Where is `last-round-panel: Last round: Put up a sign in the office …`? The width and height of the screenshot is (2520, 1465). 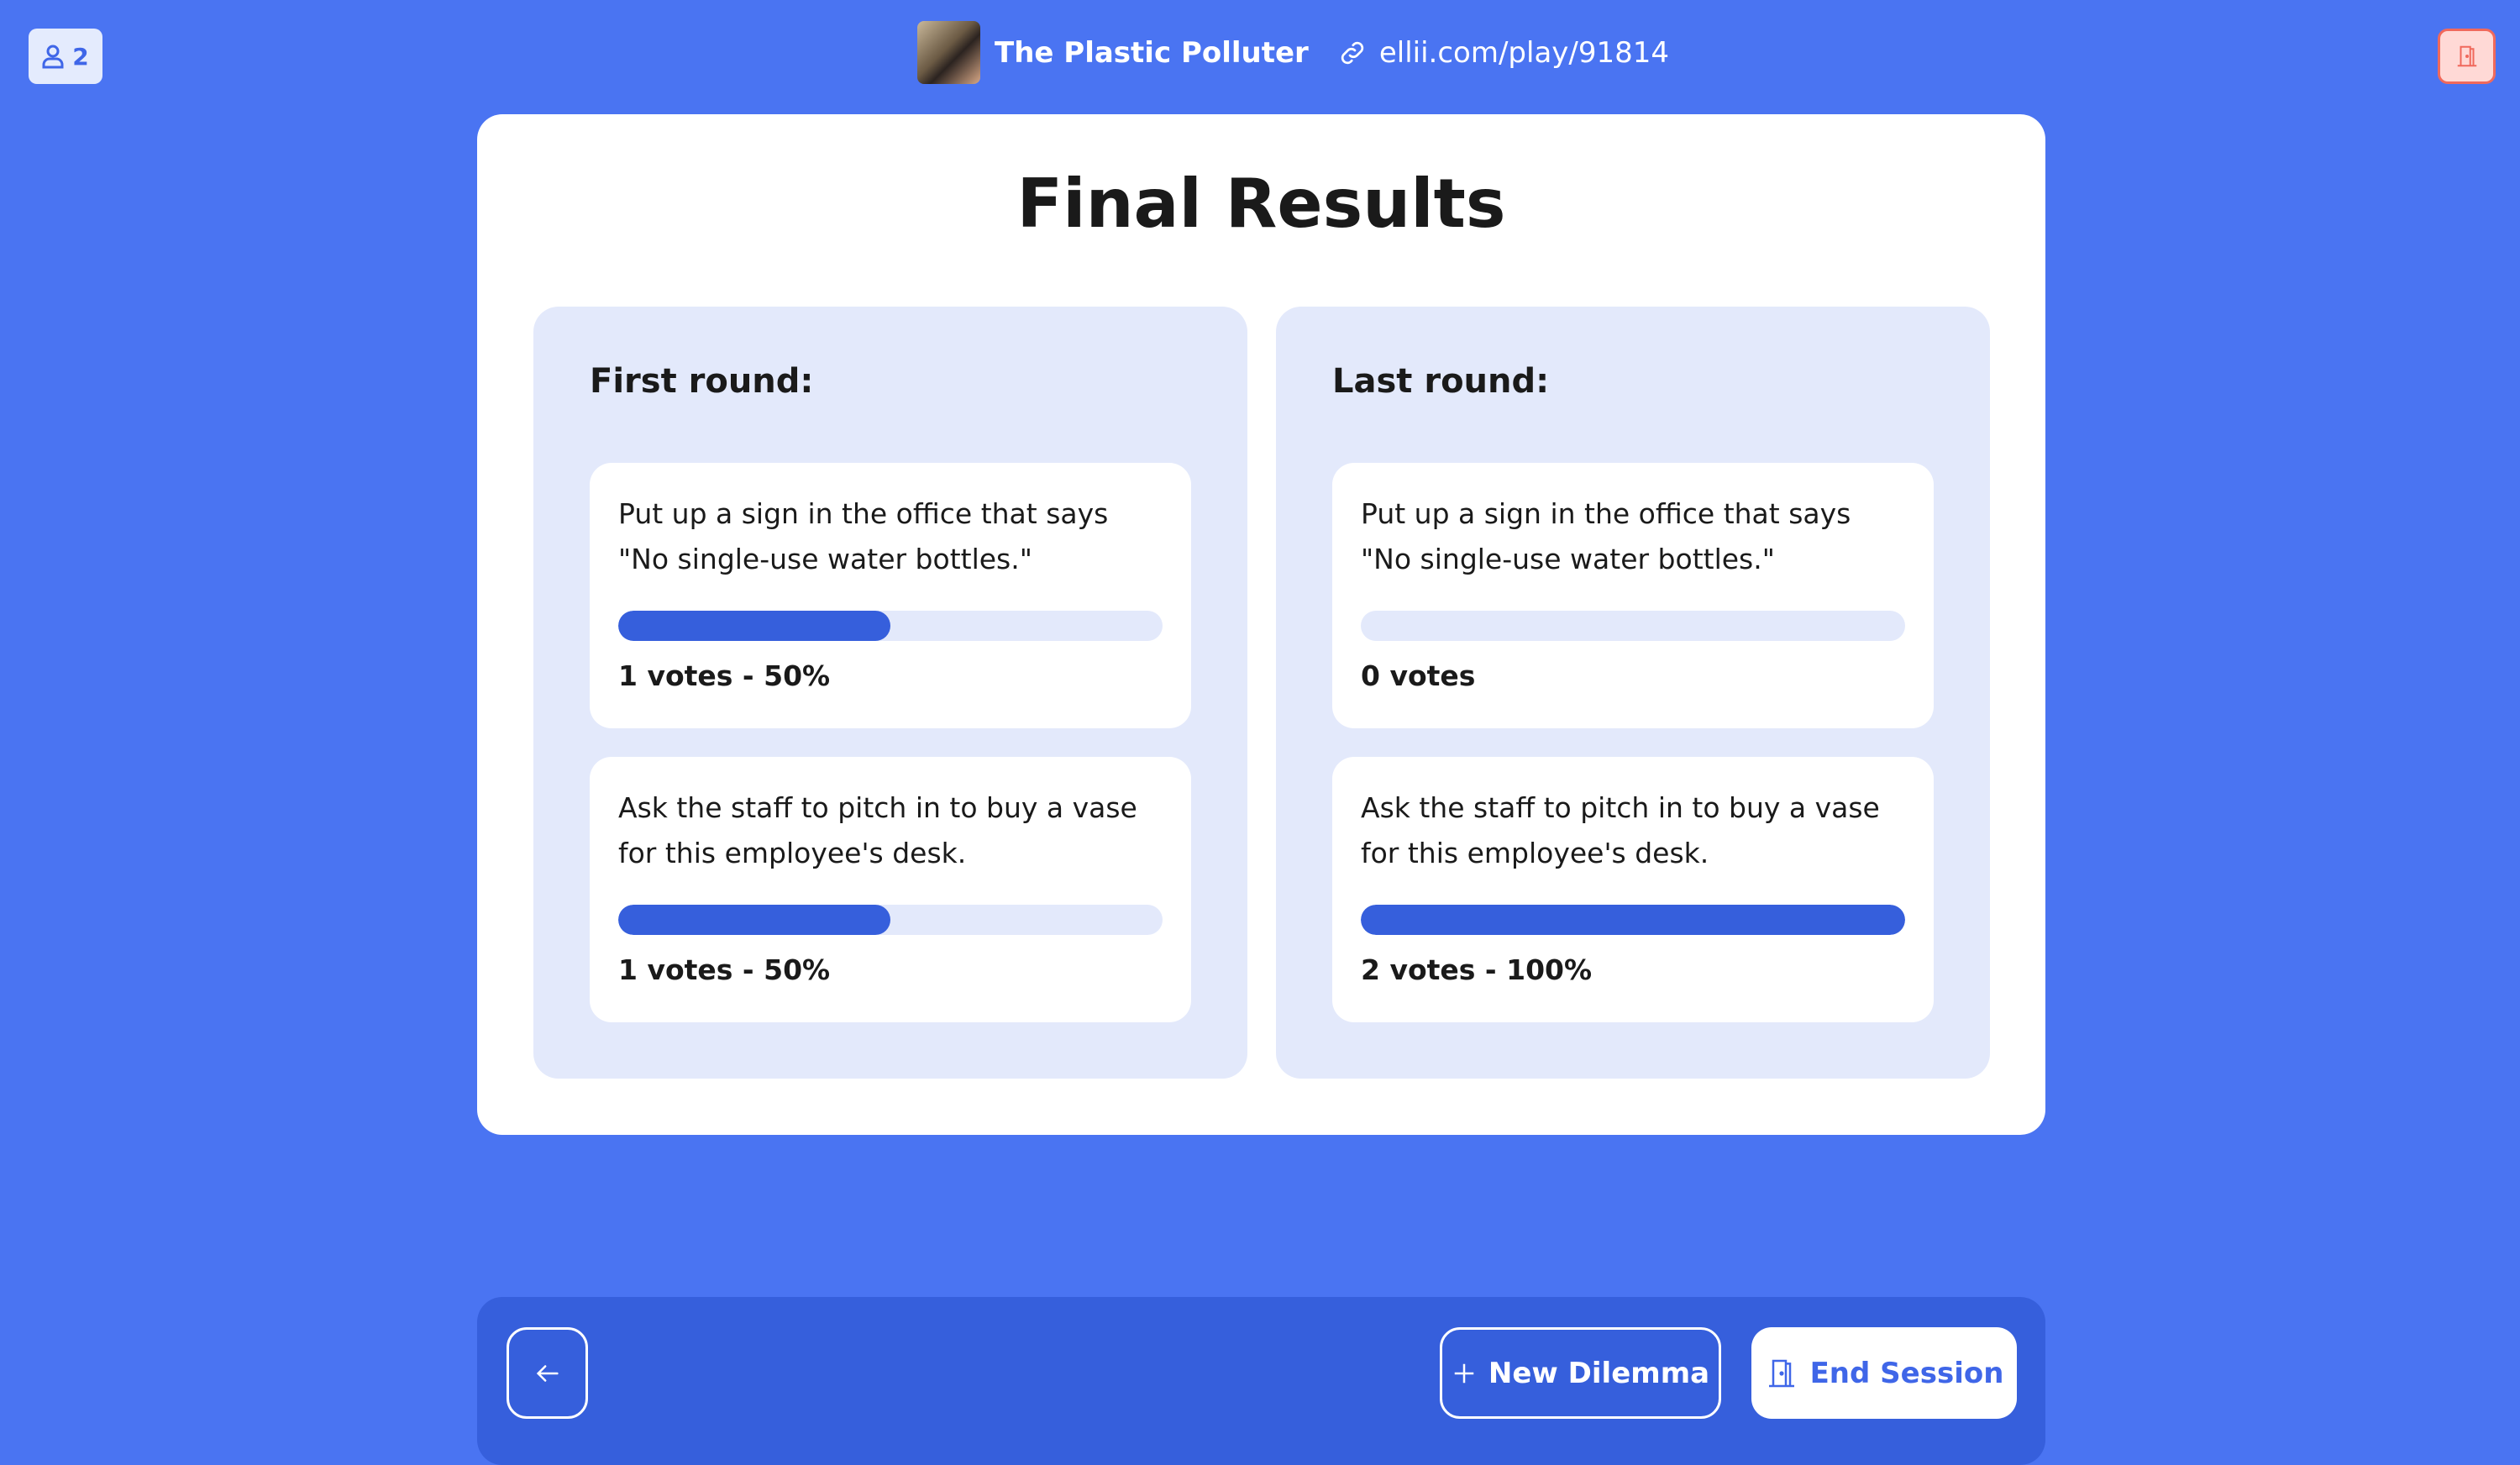
last-round-panel: Last round: Put up a sign in the office … is located at coordinates (1633, 693).